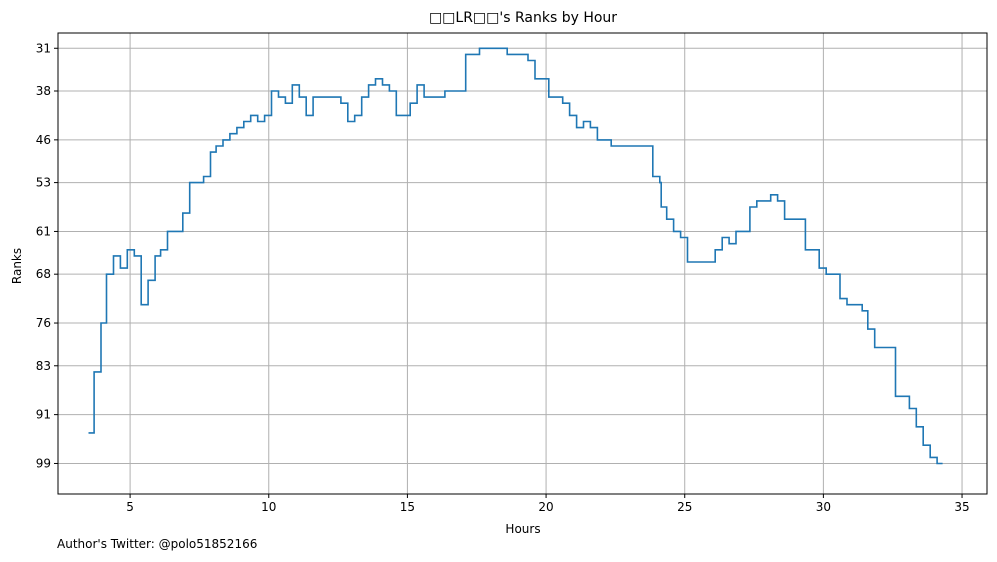 The image size is (997, 562). I want to click on x-tick-label: 5, so click(130, 507).